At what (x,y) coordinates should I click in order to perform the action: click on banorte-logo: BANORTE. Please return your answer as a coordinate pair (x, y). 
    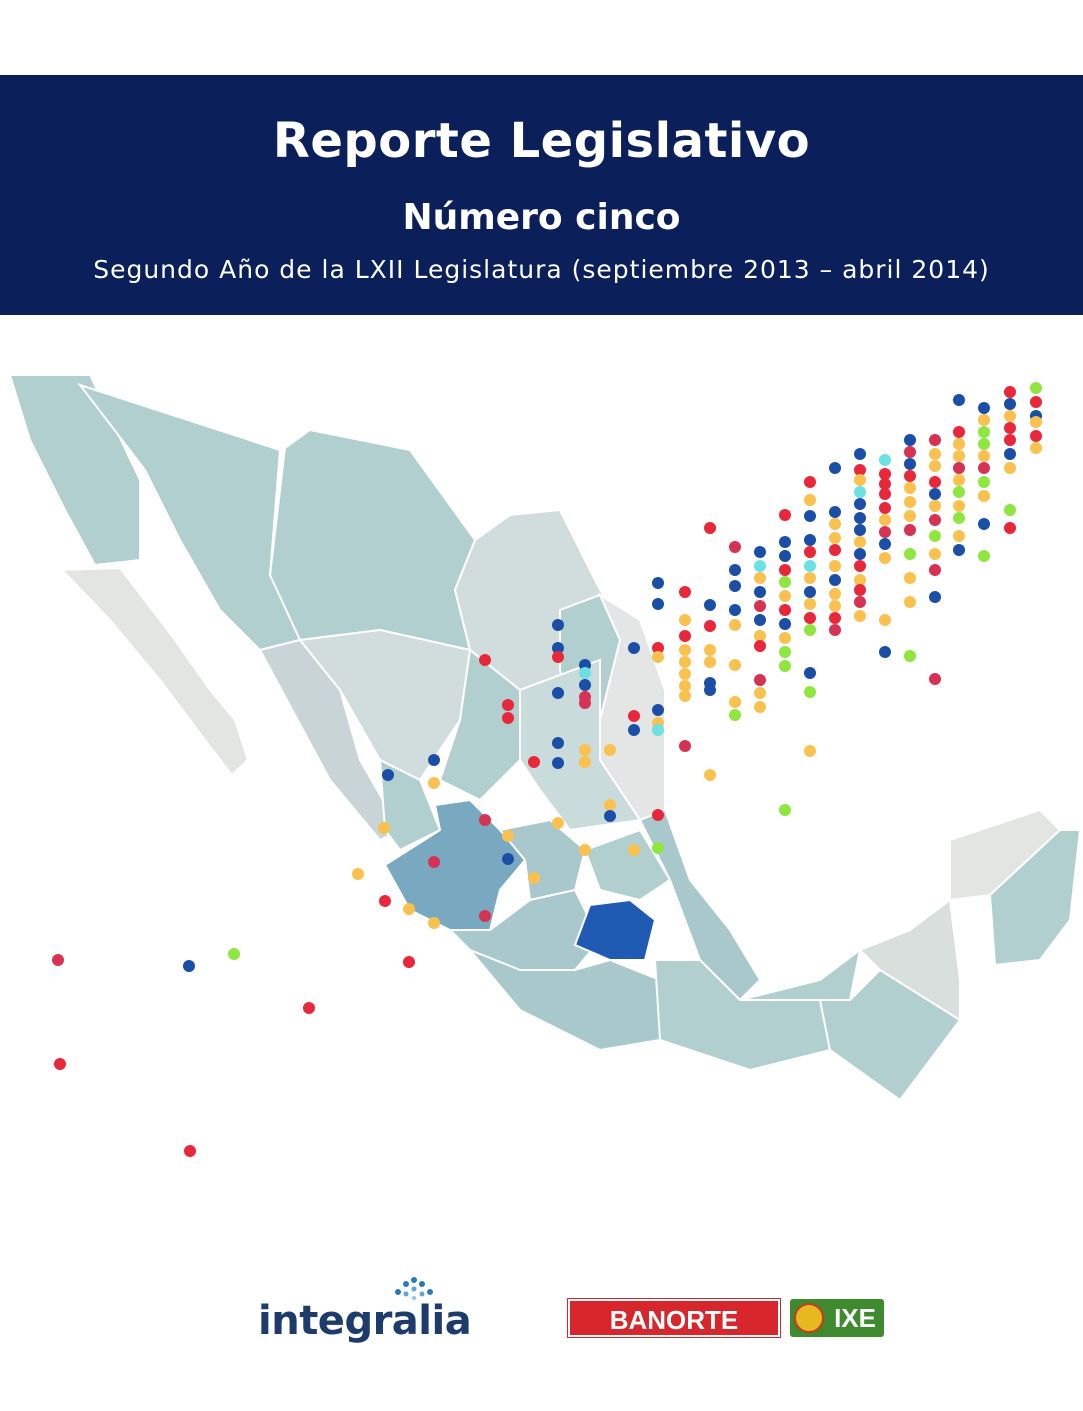
    Looking at the image, I should click on (674, 1318).